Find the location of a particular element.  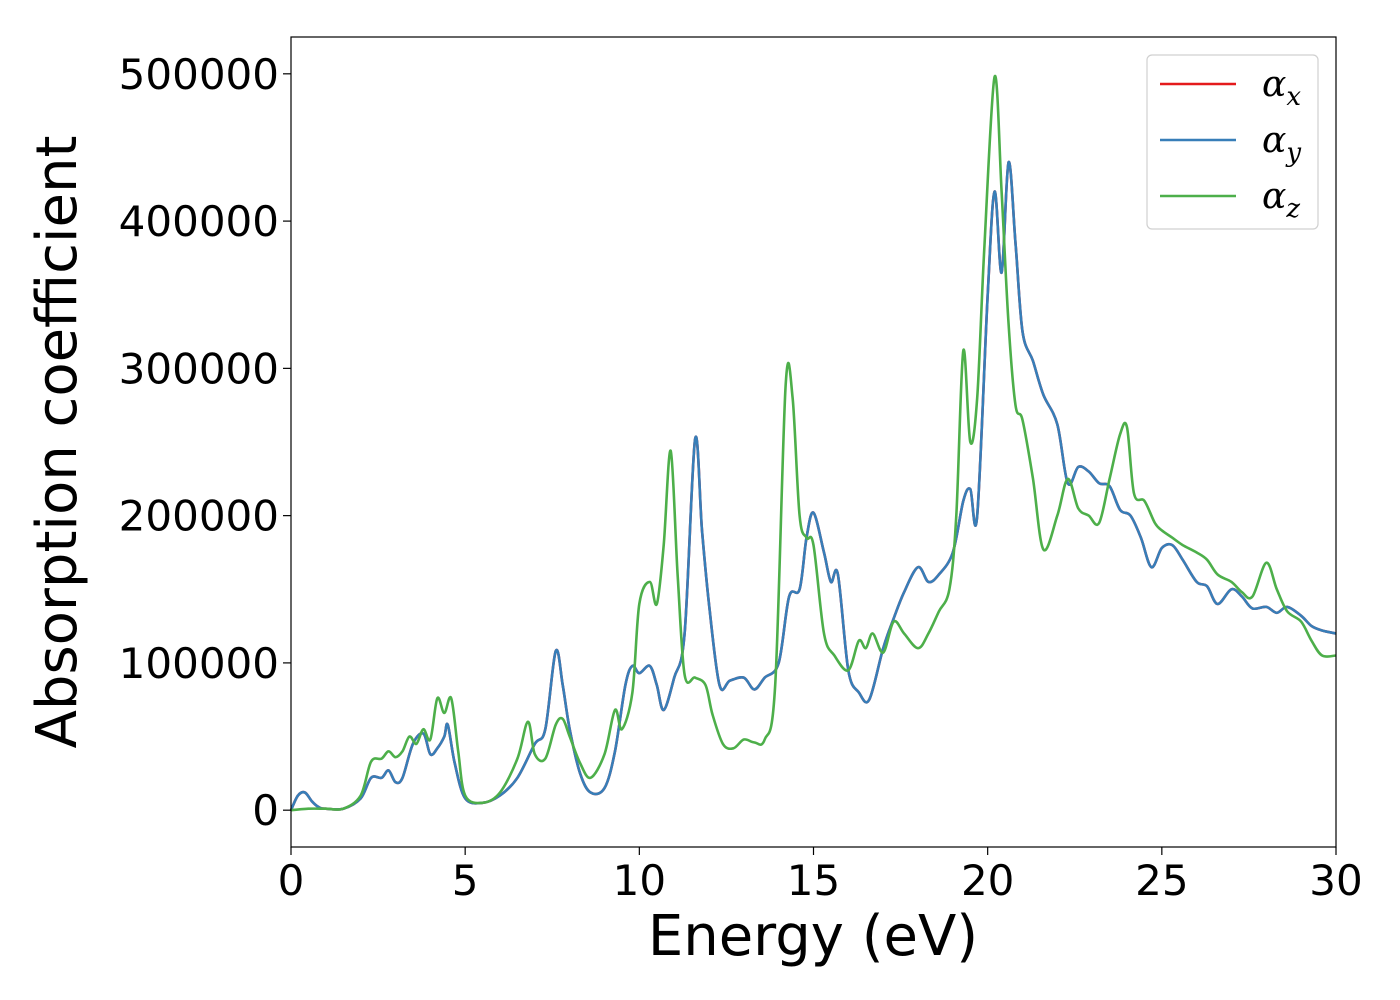

y-tick-label: 100000 is located at coordinates (199, 663).